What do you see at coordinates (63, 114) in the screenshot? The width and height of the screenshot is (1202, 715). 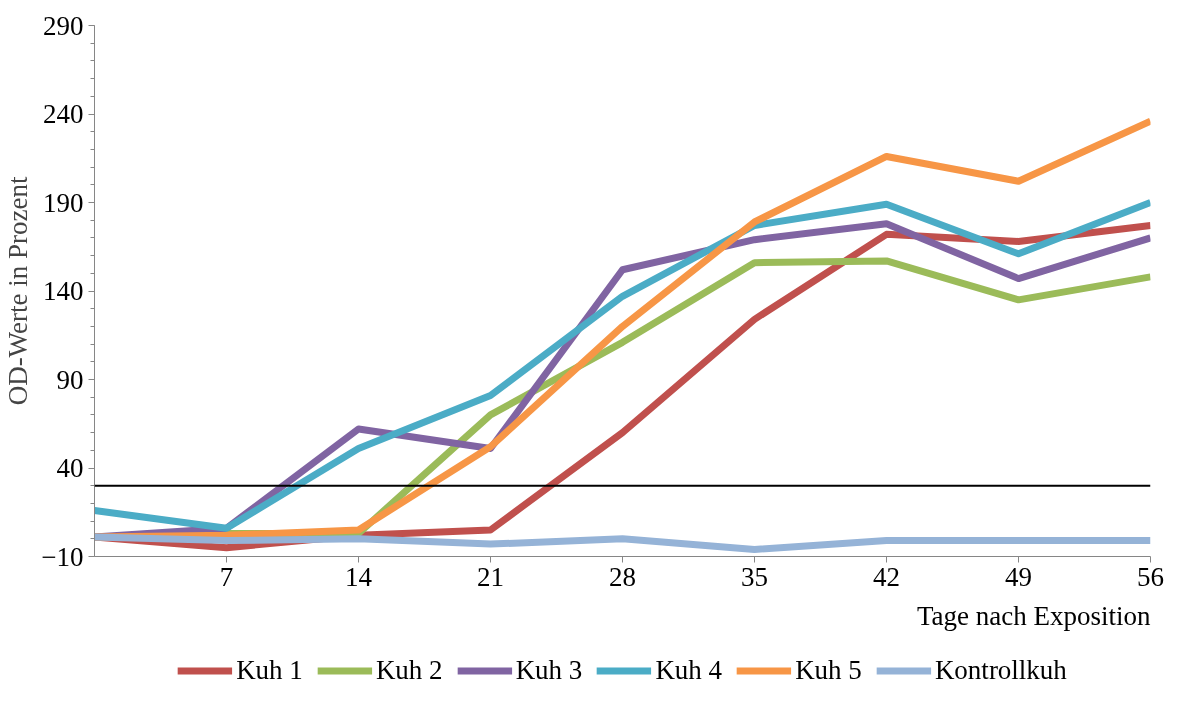 I see `y-tick-label: 240` at bounding box center [63, 114].